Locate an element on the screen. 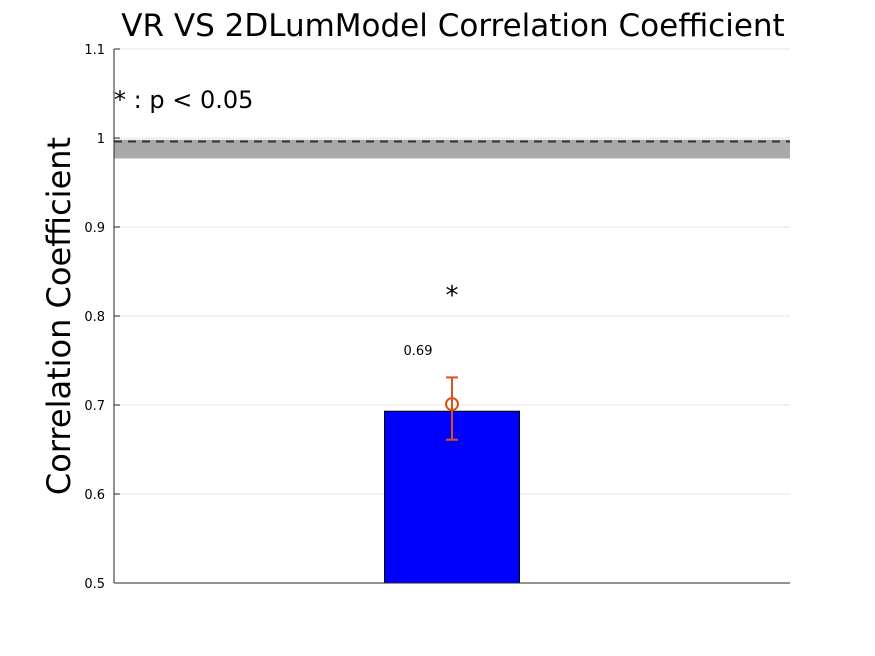 The image size is (875, 656). y-tick-labels: 0.5 0.6 0.7 0.8 0.9 1 1.1 is located at coordinates (94, 317).